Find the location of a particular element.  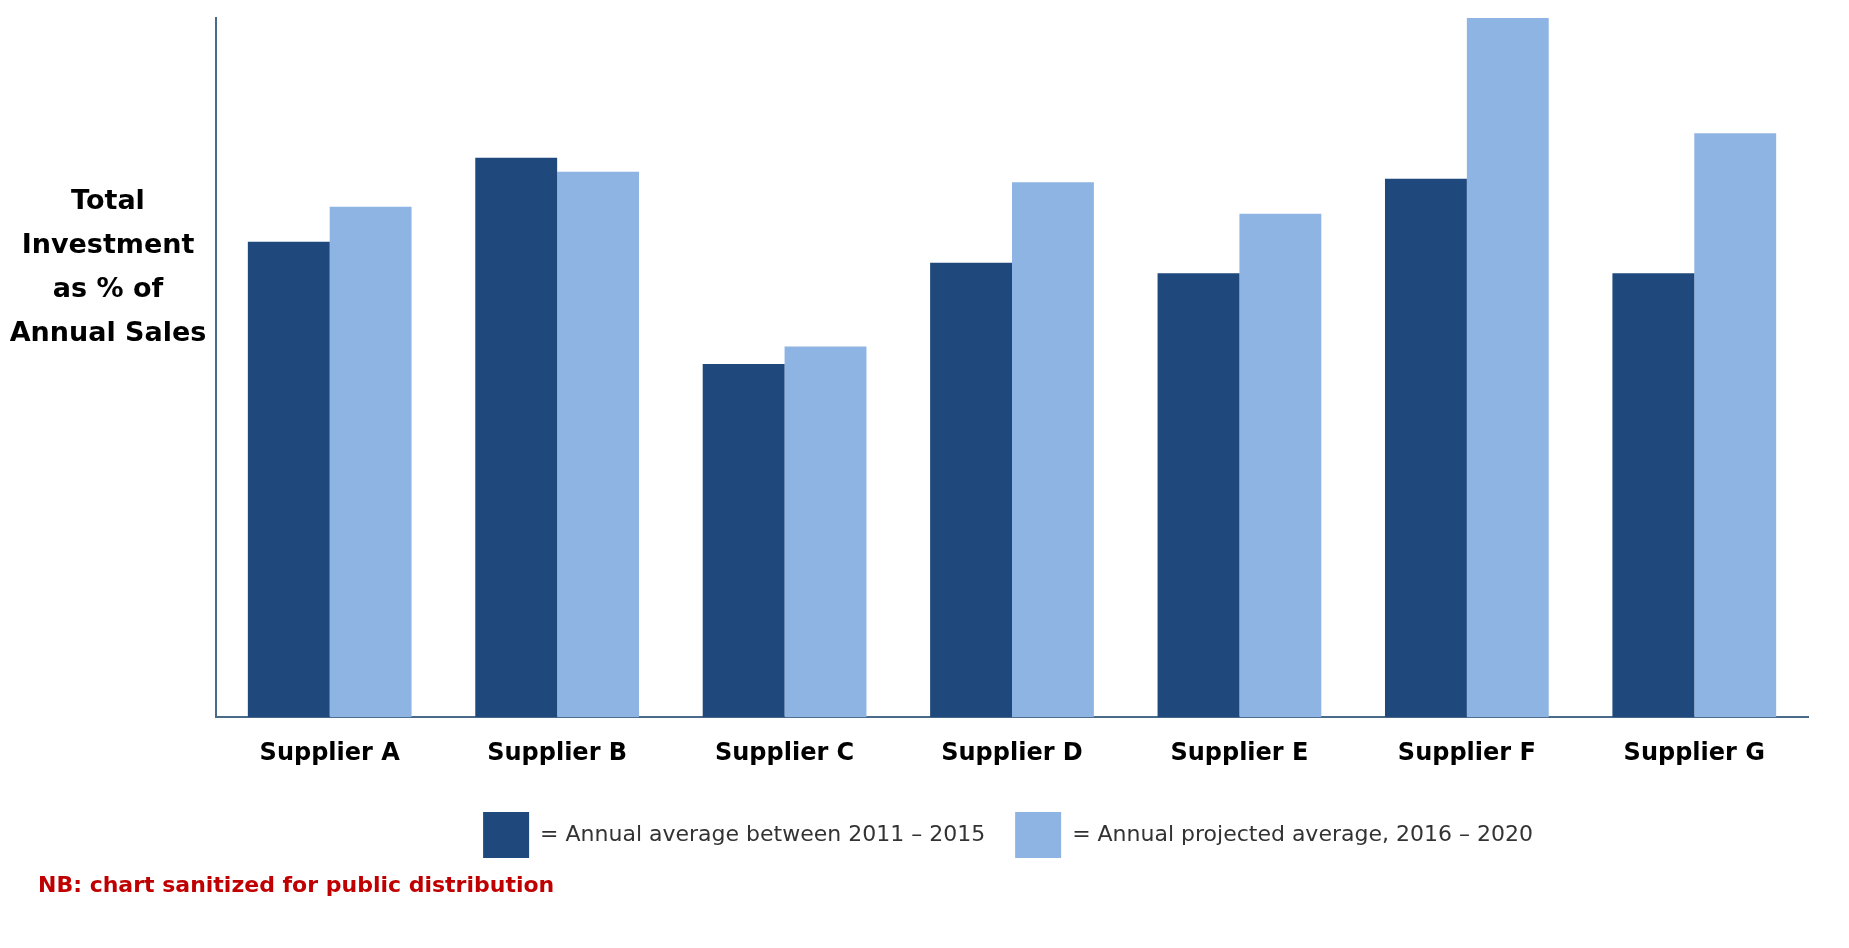

text: NB: chart sanitized for public distribution is located at coordinates (297, 884).